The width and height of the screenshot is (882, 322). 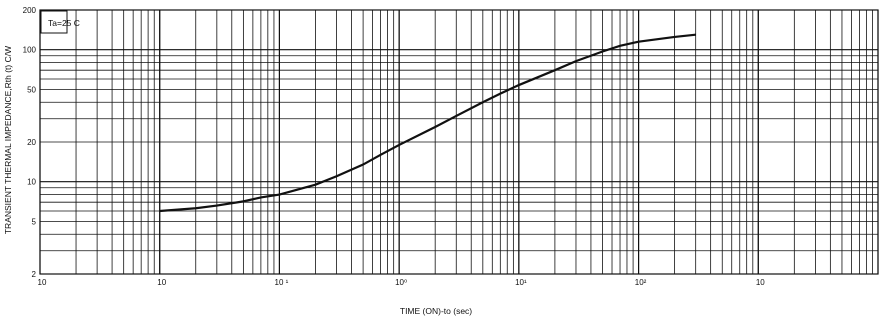 What do you see at coordinates (30, 10) in the screenshot?
I see `y-tick-label: 200` at bounding box center [30, 10].